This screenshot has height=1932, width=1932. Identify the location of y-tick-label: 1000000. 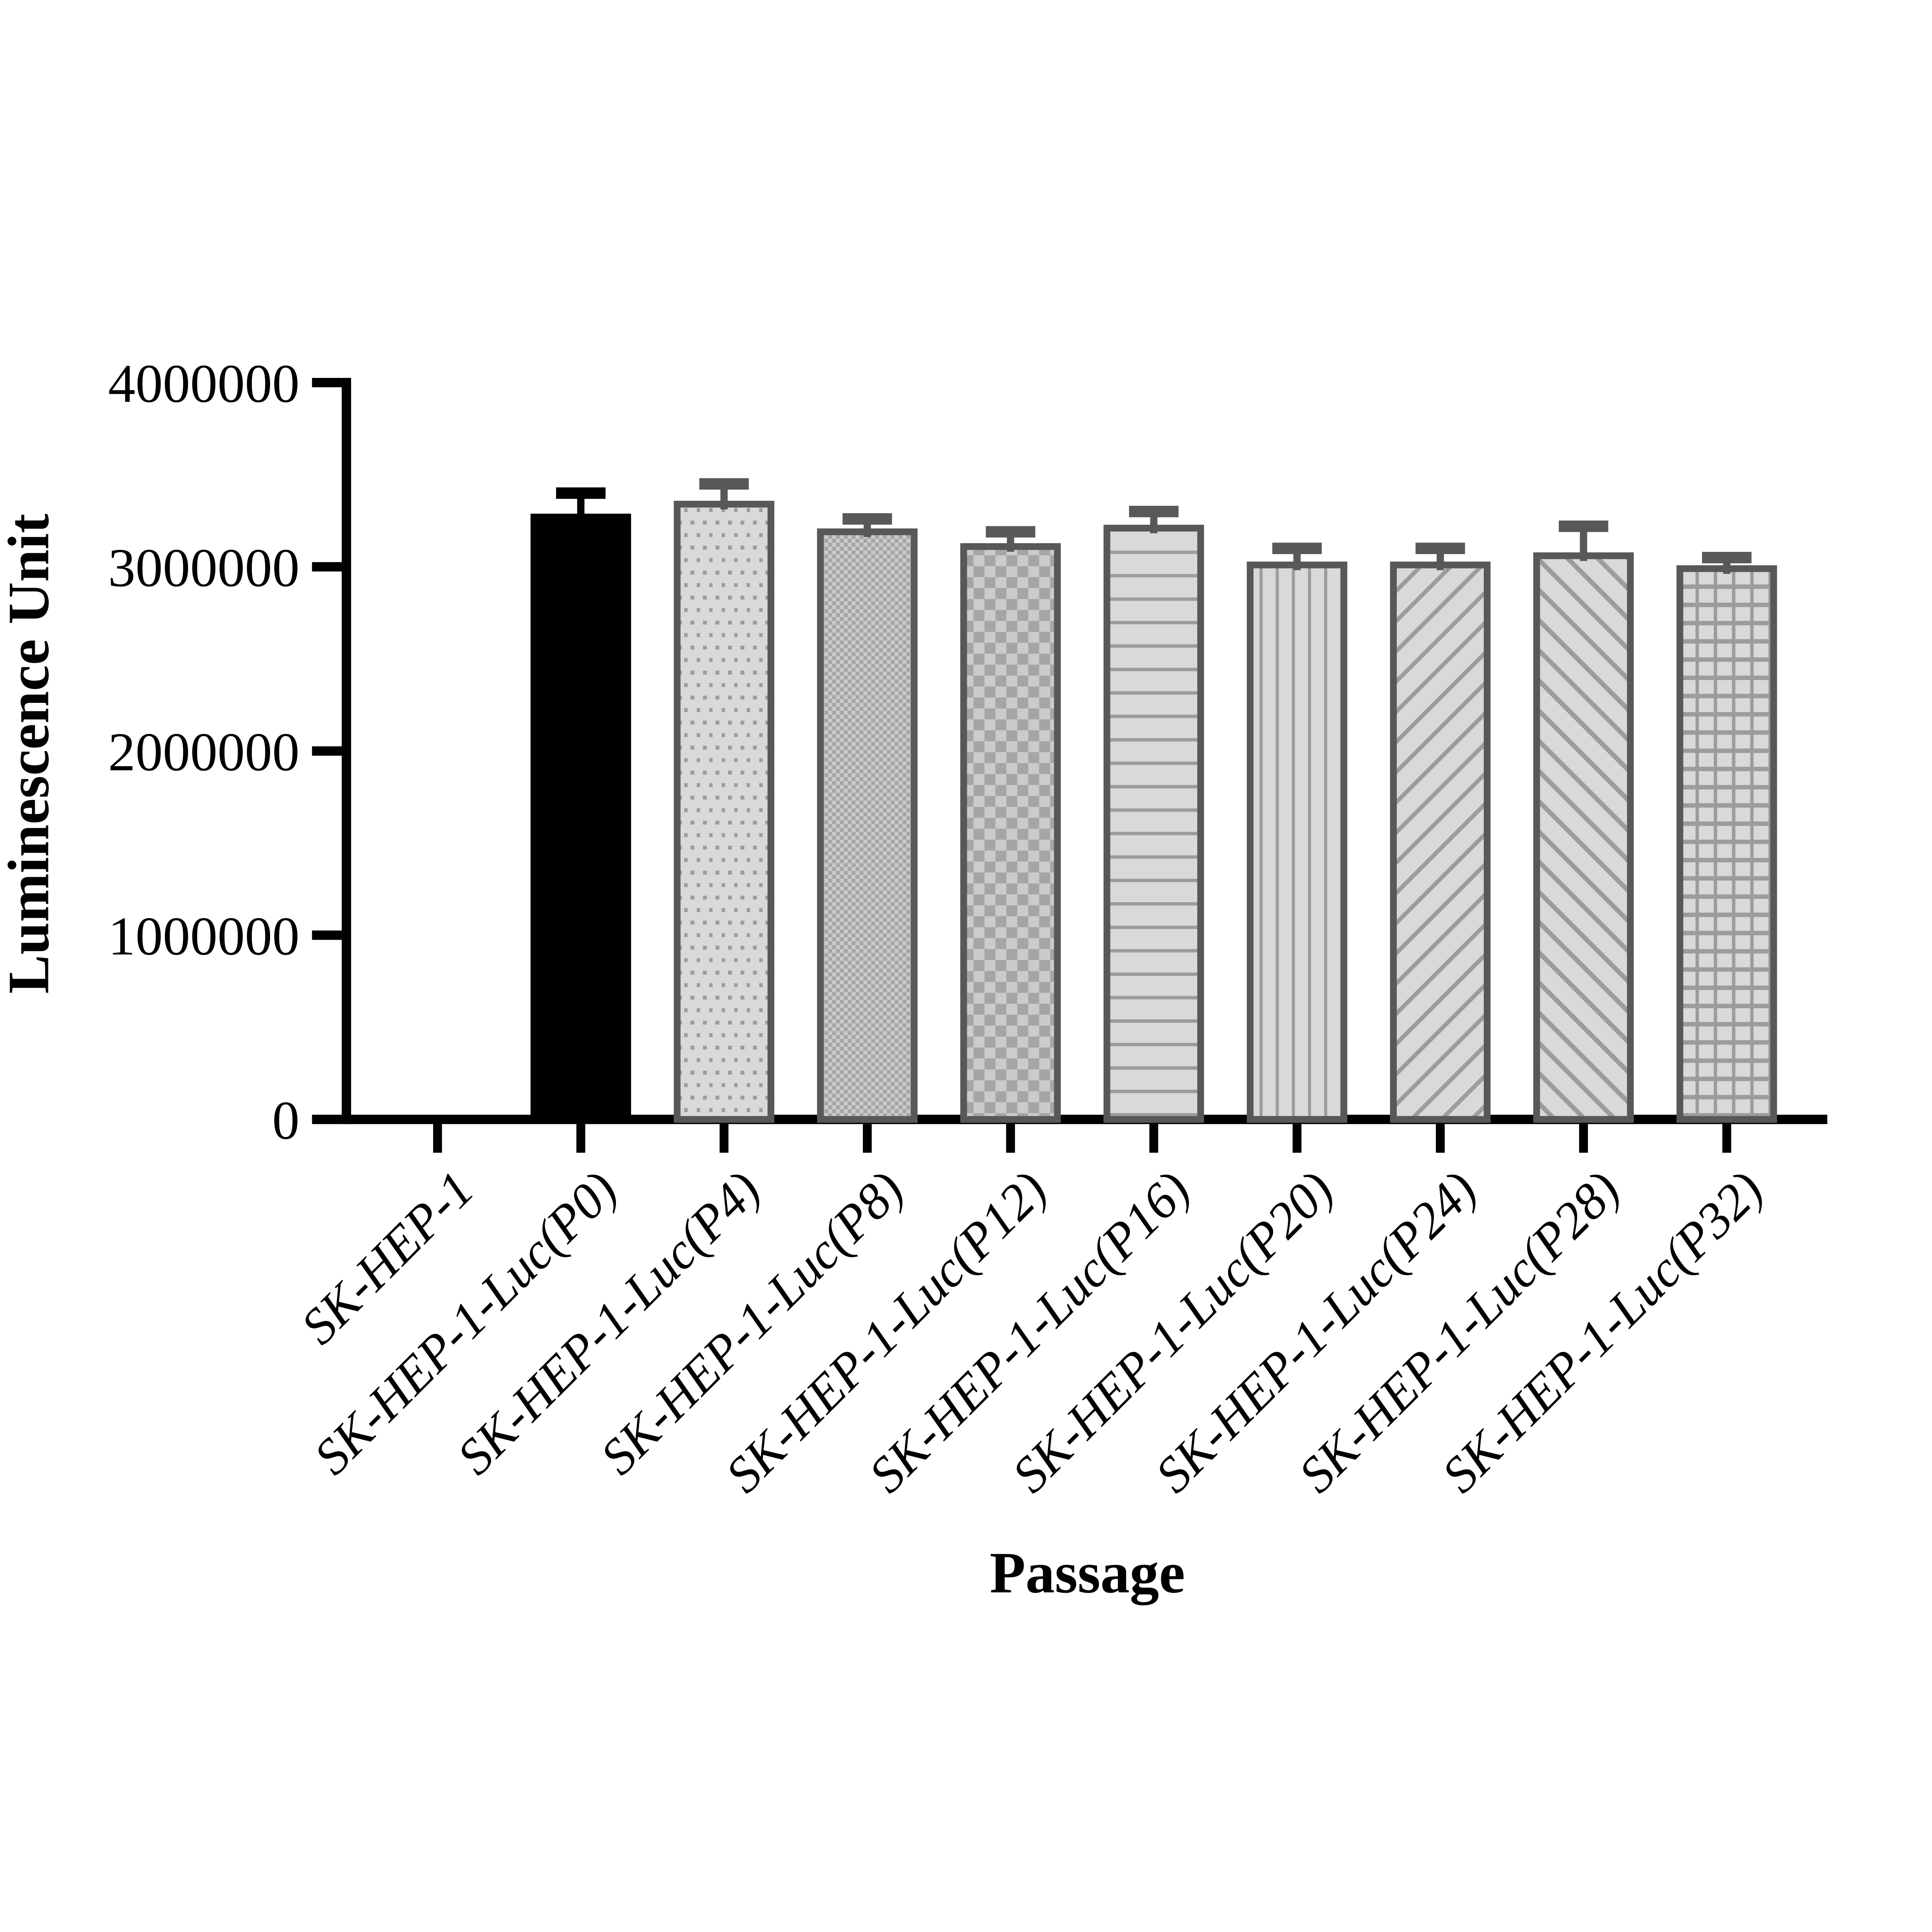
(204, 936).